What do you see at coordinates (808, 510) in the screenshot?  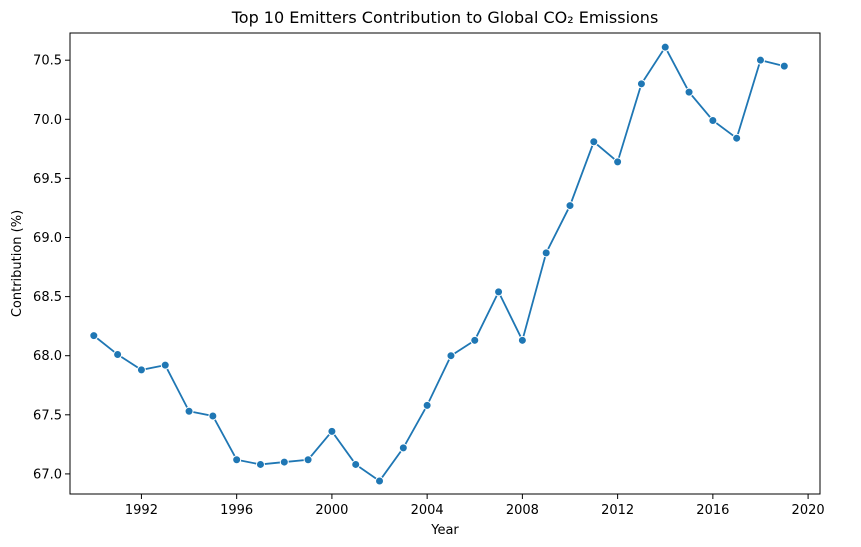 I see `x-tick-label: 2020` at bounding box center [808, 510].